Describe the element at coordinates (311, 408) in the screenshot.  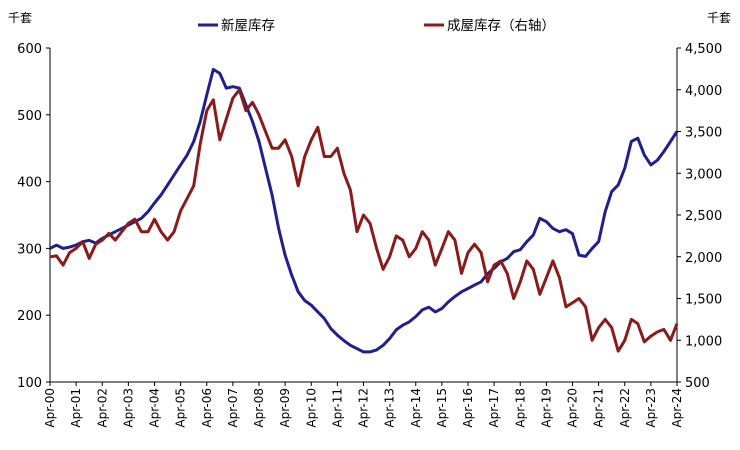
I see `x-tick-label: Apr-10` at that location.